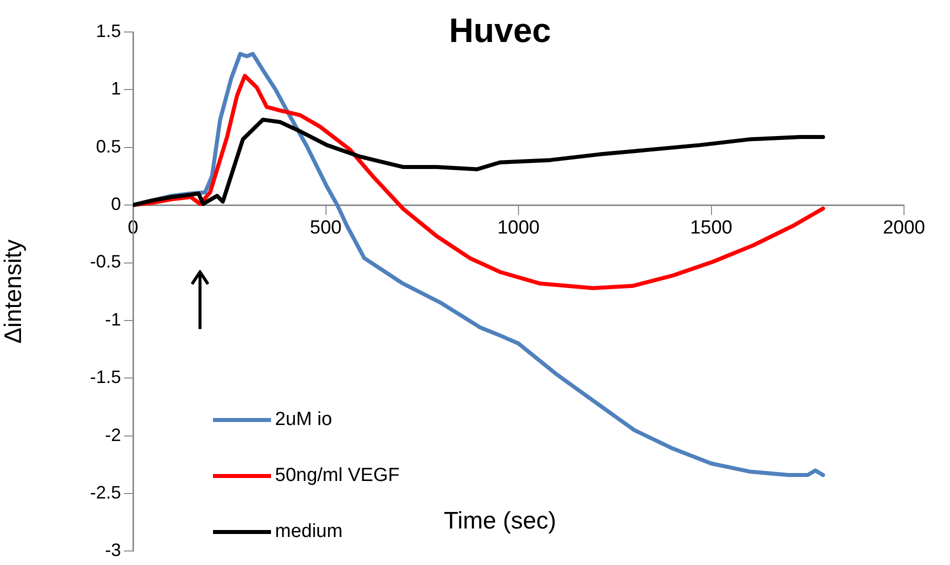  I want to click on legend-label: medium, so click(309, 532).